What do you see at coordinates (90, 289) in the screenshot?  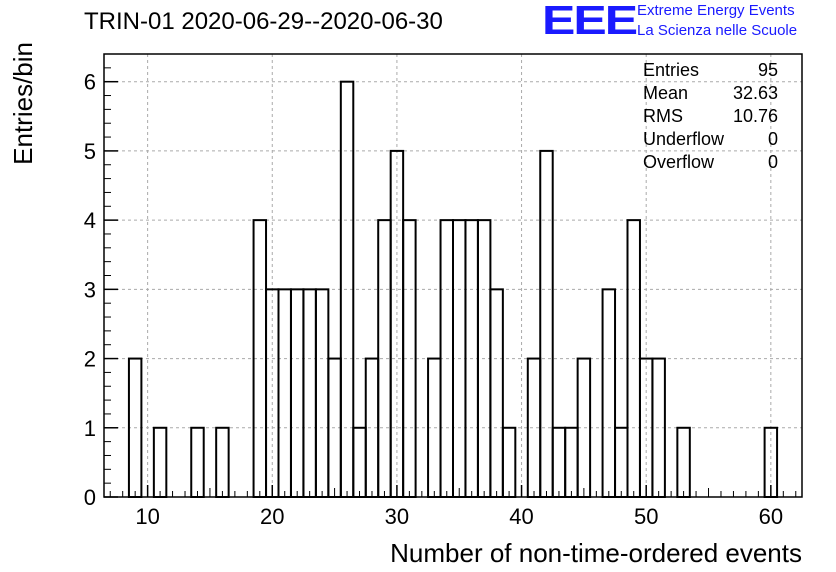 I see `y-tick-label: 3` at bounding box center [90, 289].